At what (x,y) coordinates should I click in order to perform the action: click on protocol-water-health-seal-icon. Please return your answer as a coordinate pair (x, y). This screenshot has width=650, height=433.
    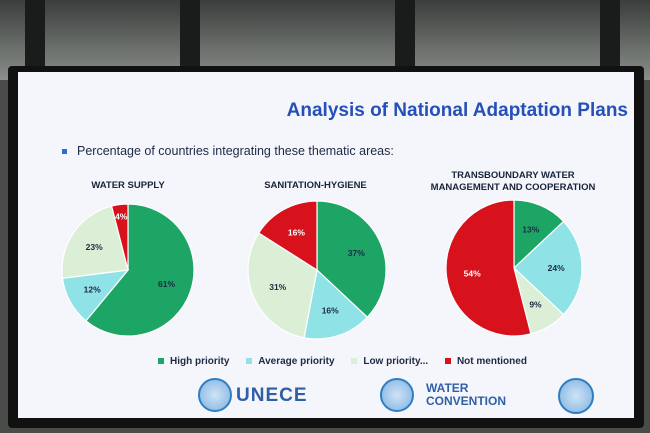
    Looking at the image, I should click on (576, 396).